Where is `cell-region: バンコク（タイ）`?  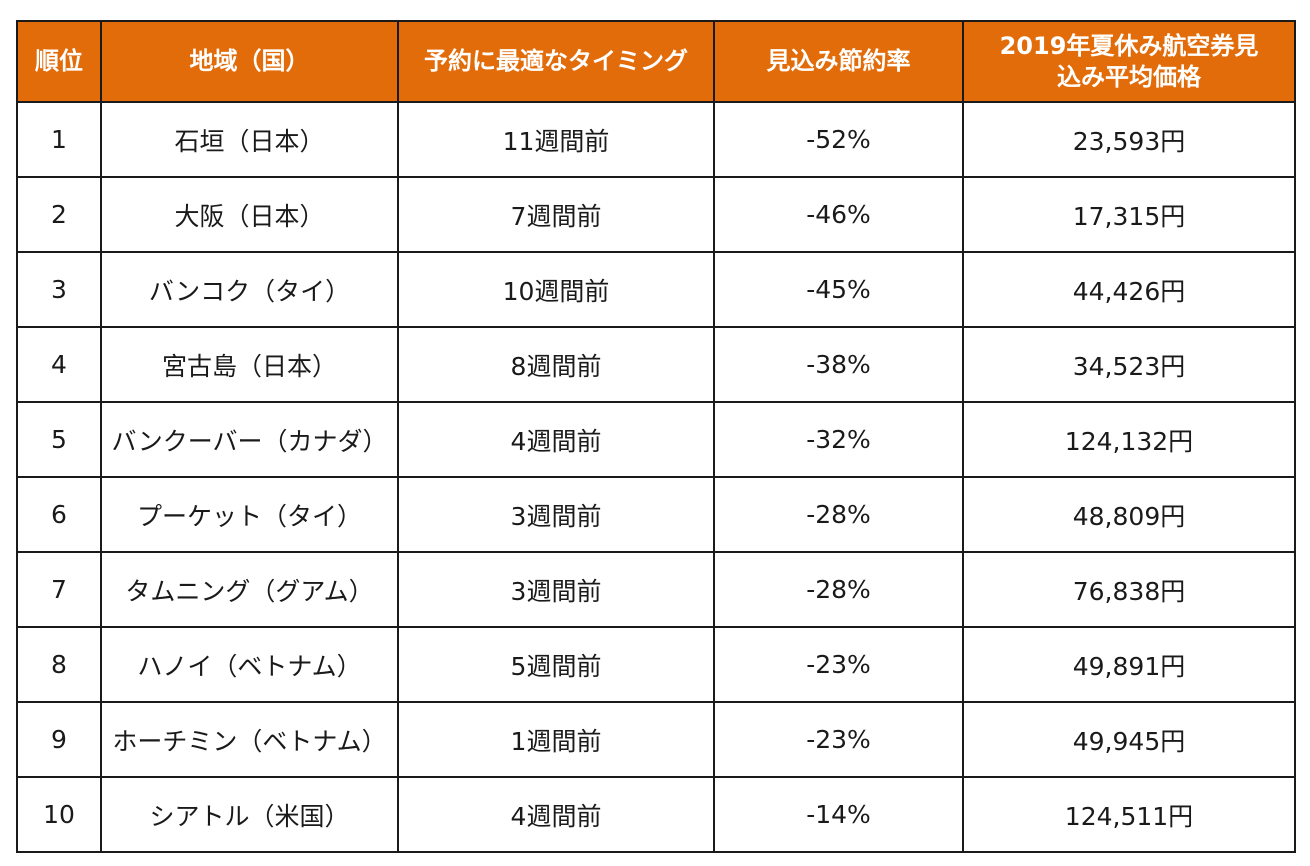
cell-region: バンコク（タイ） is located at coordinates (249, 289).